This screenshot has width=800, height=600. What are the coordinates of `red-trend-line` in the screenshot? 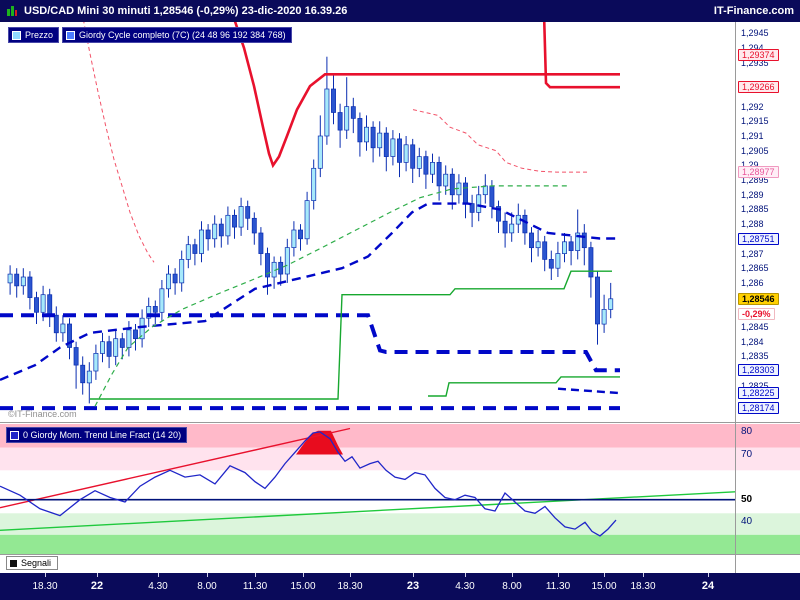 It's located at (175, 468).